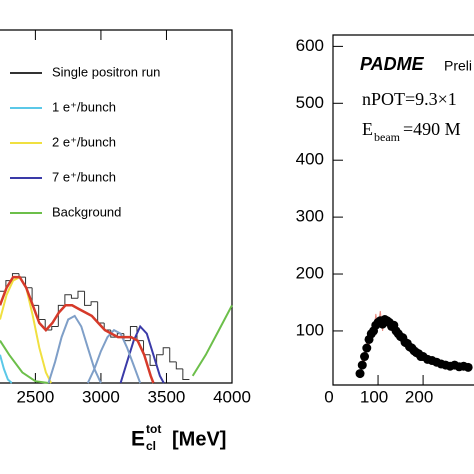 The width and height of the screenshot is (474, 474). I want to click on y-tick-label: 400, so click(310, 159).